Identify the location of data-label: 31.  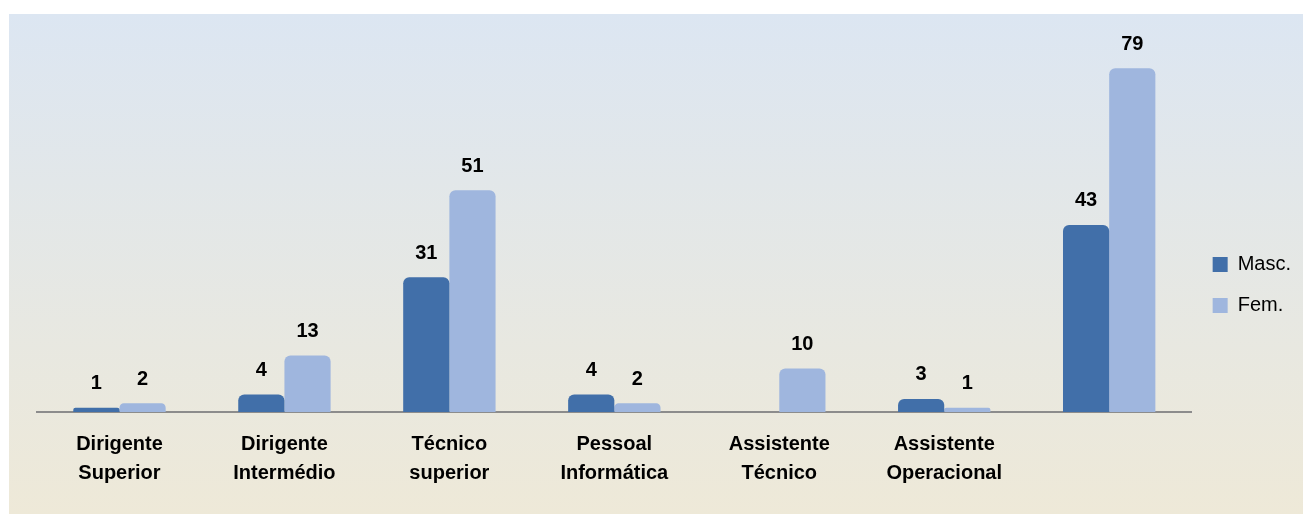
(426, 251).